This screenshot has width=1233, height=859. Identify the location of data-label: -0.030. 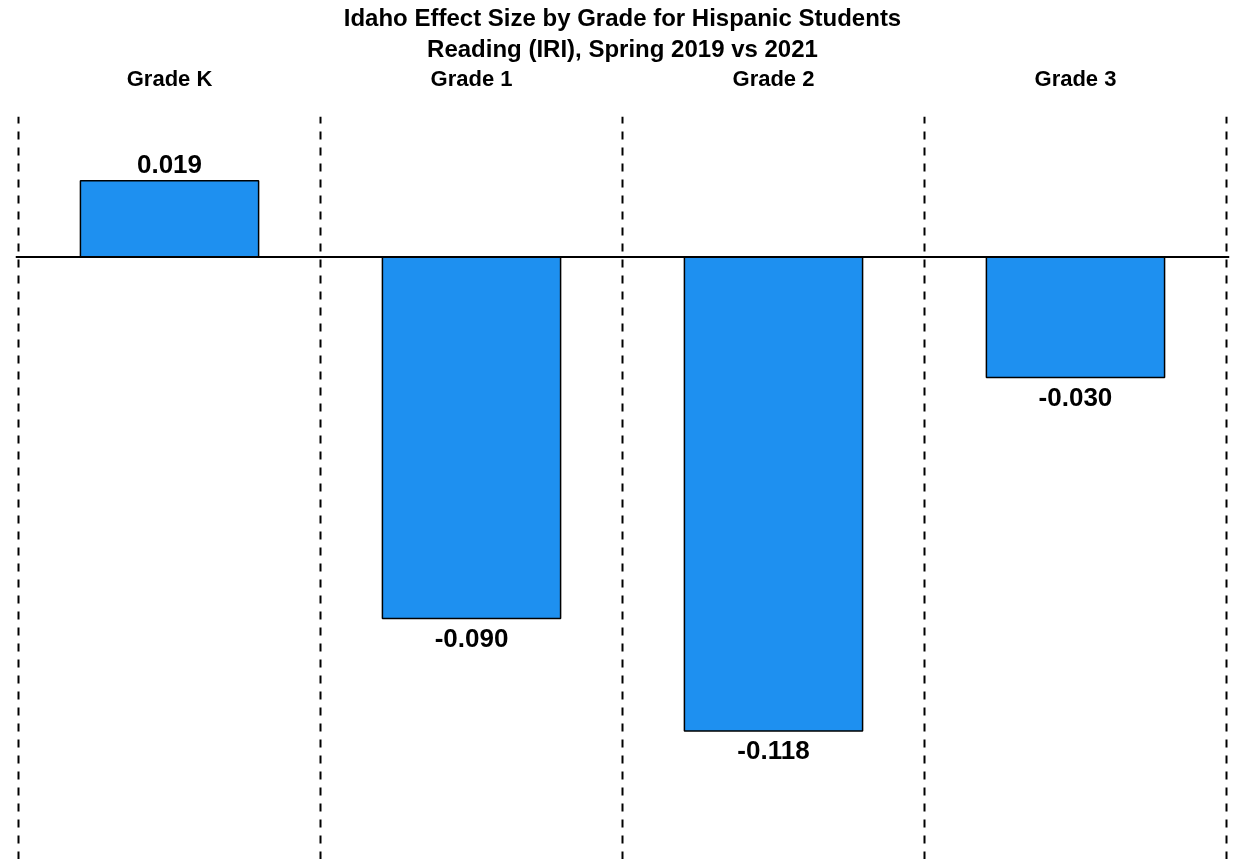
(1075, 396).